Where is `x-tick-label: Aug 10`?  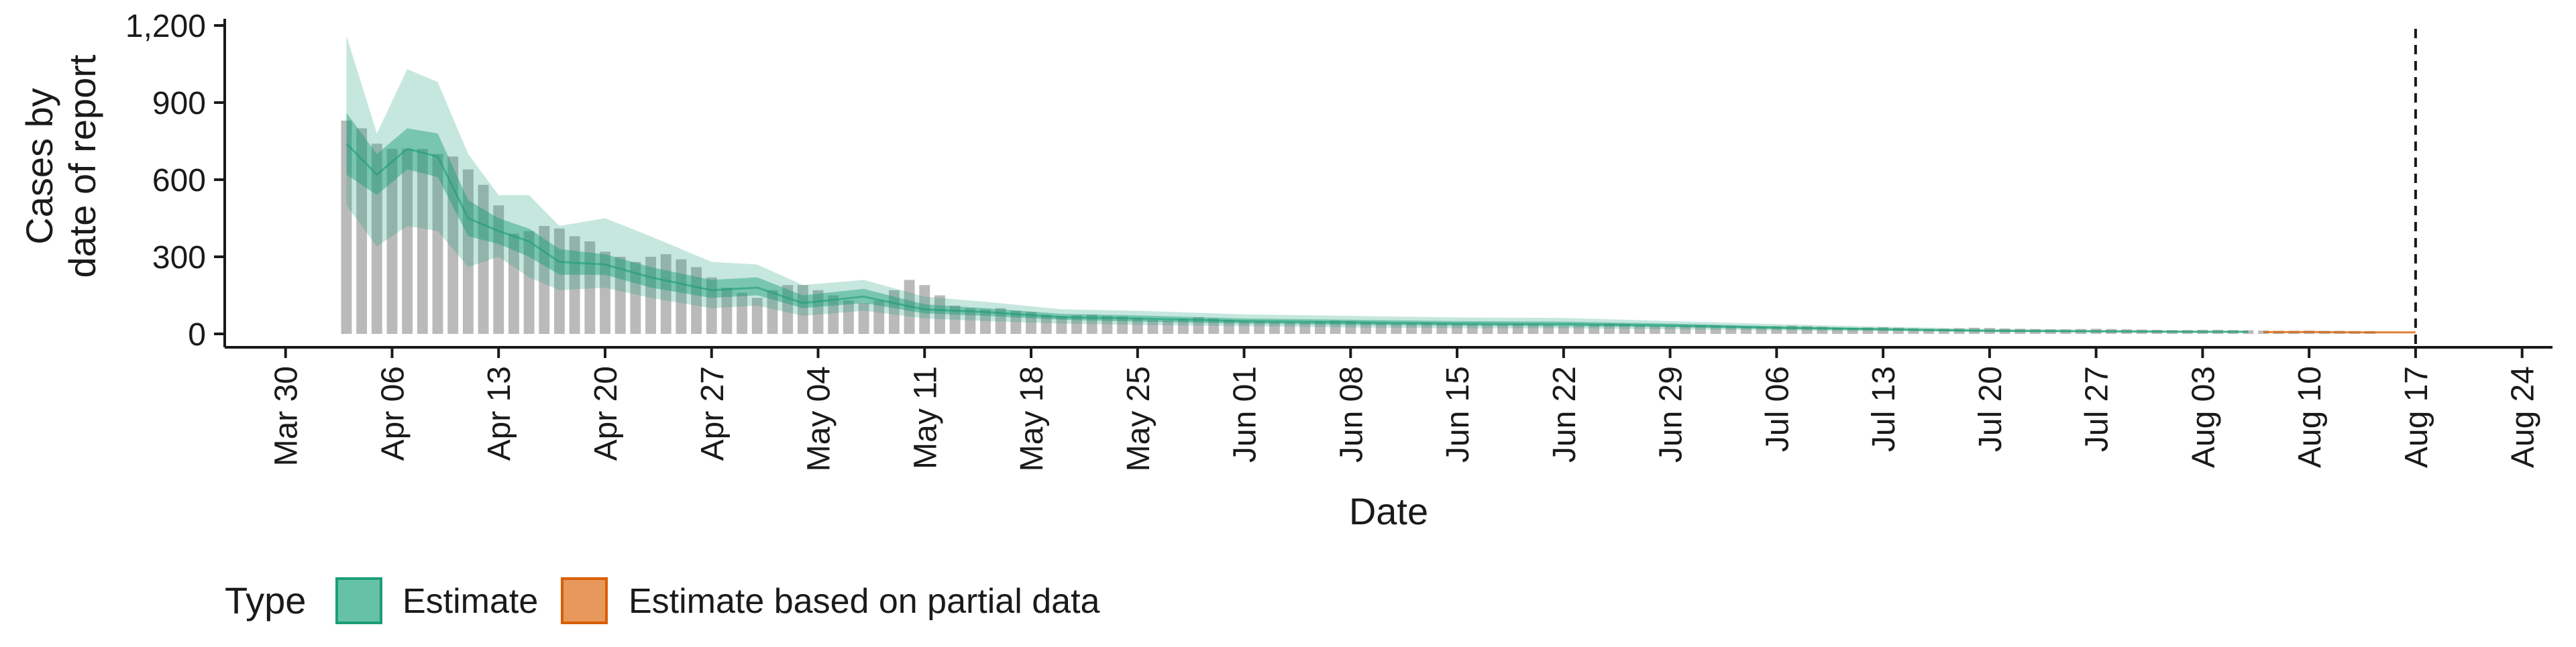 x-tick-label: Aug 10 is located at coordinates (2310, 417).